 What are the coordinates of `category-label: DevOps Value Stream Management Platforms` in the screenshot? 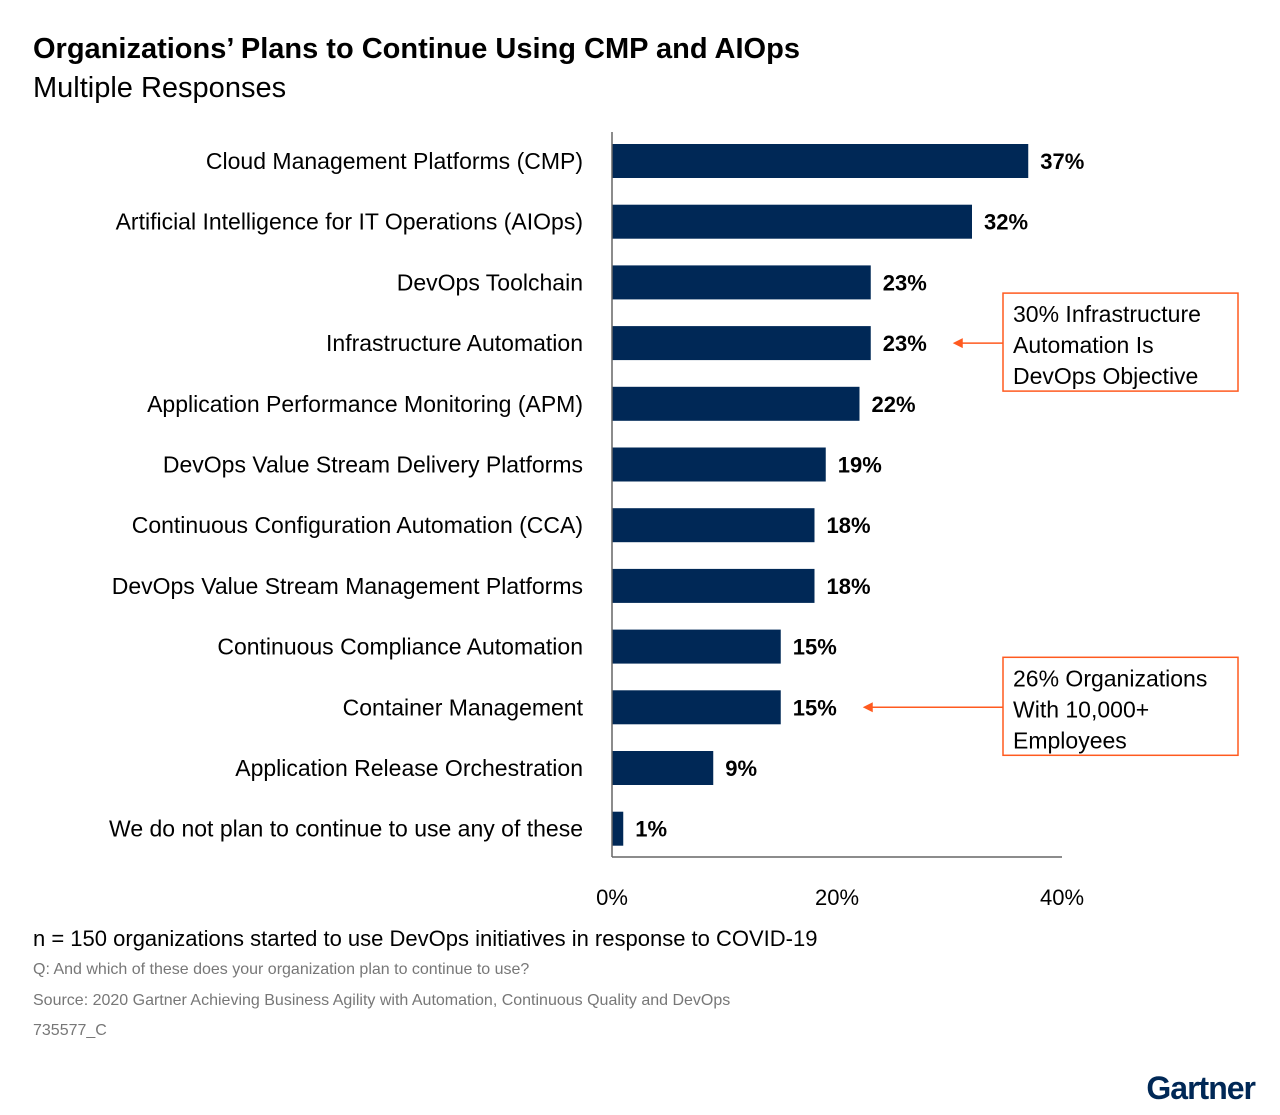 It's located at (347, 586).